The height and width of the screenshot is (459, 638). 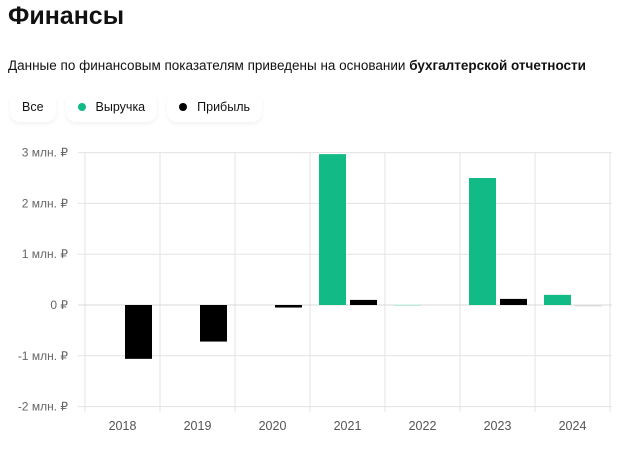 I want to click on filter-profit: Прибыль, so click(x=214, y=107).